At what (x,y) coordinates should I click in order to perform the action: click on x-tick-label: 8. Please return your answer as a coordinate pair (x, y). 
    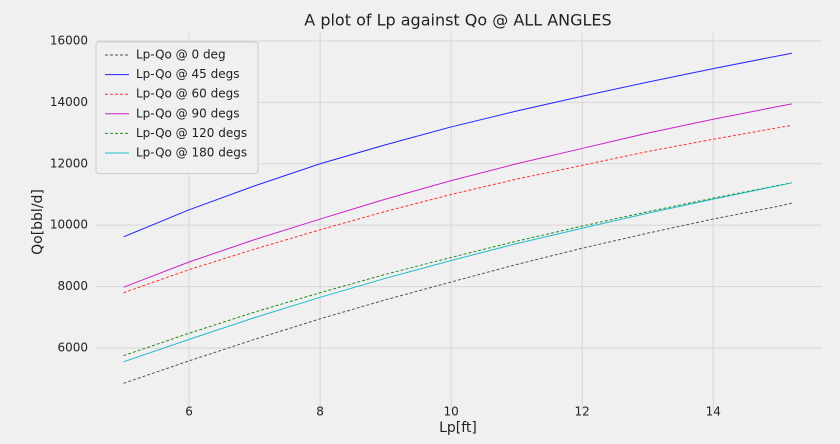
    Looking at the image, I should click on (320, 412).